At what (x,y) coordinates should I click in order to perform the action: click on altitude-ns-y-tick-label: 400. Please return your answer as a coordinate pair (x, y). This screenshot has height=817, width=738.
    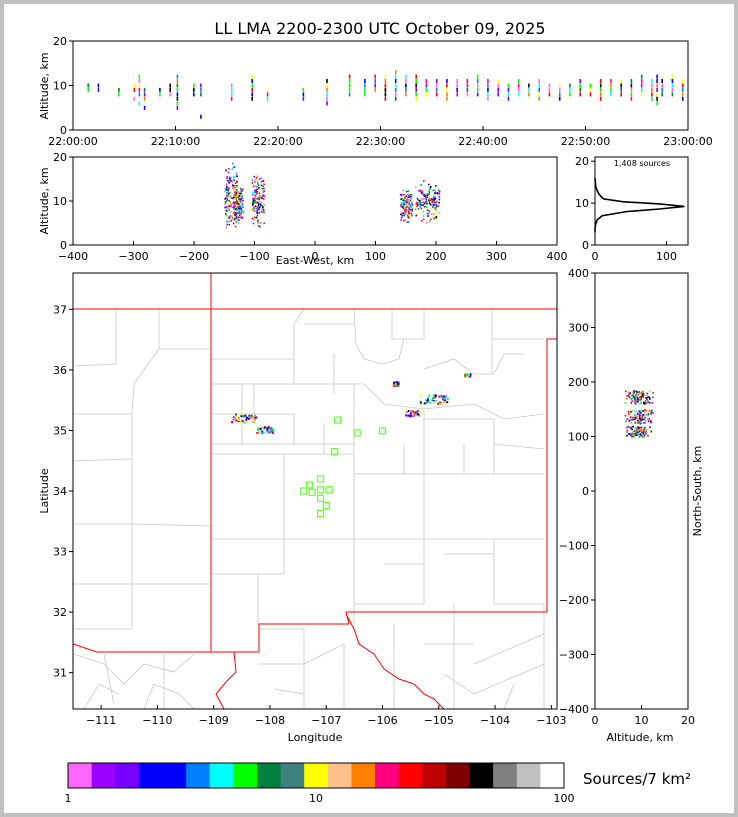
    Looking at the image, I should click on (578, 273).